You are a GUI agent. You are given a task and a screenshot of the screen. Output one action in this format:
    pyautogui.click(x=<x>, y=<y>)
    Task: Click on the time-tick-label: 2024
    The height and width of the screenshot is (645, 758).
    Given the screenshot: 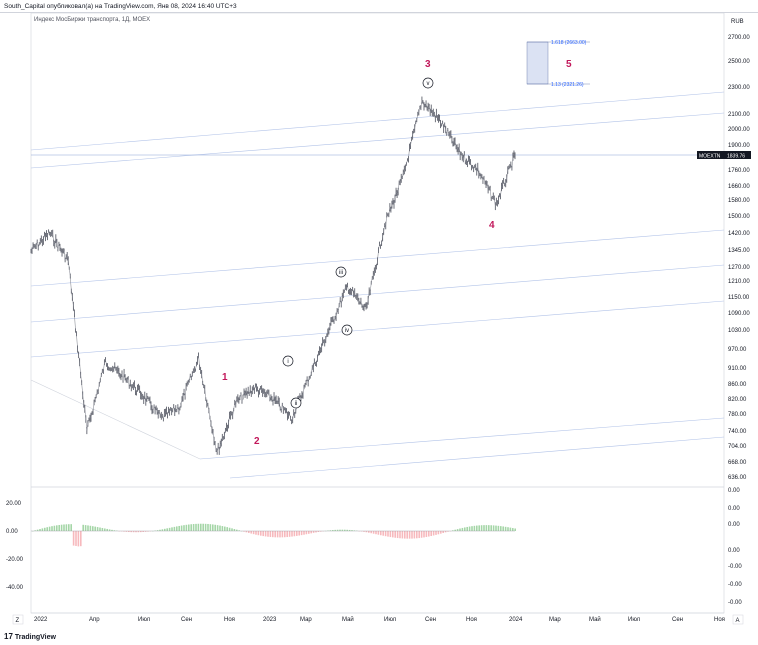 What is the action you would take?
    pyautogui.click(x=516, y=620)
    